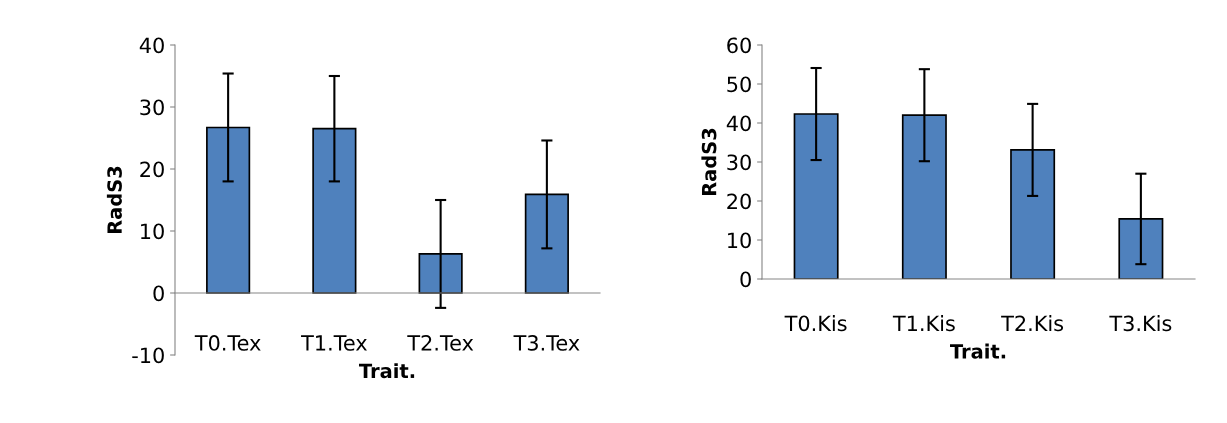 This screenshot has height=423, width=1227. I want to click on y-tick-label: 50, so click(739, 84).